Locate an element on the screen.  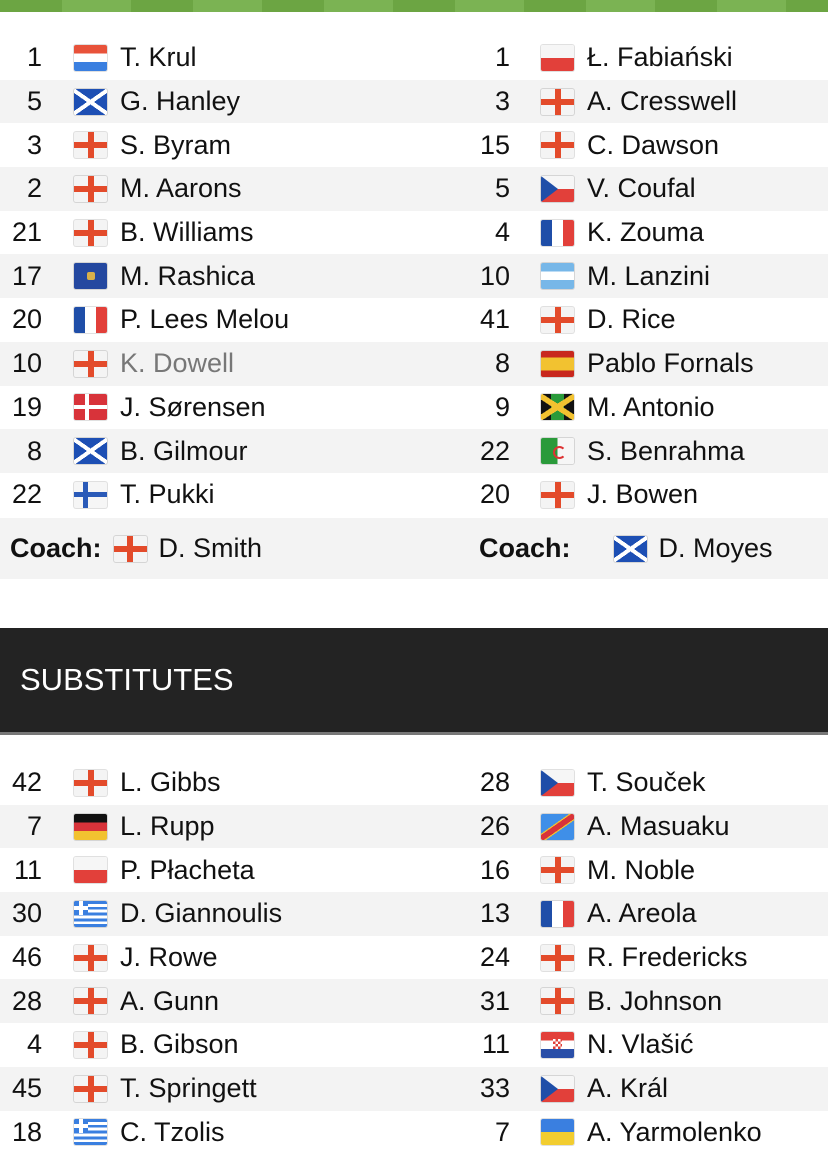
shirt-number: 42 is located at coordinates (26, 782).